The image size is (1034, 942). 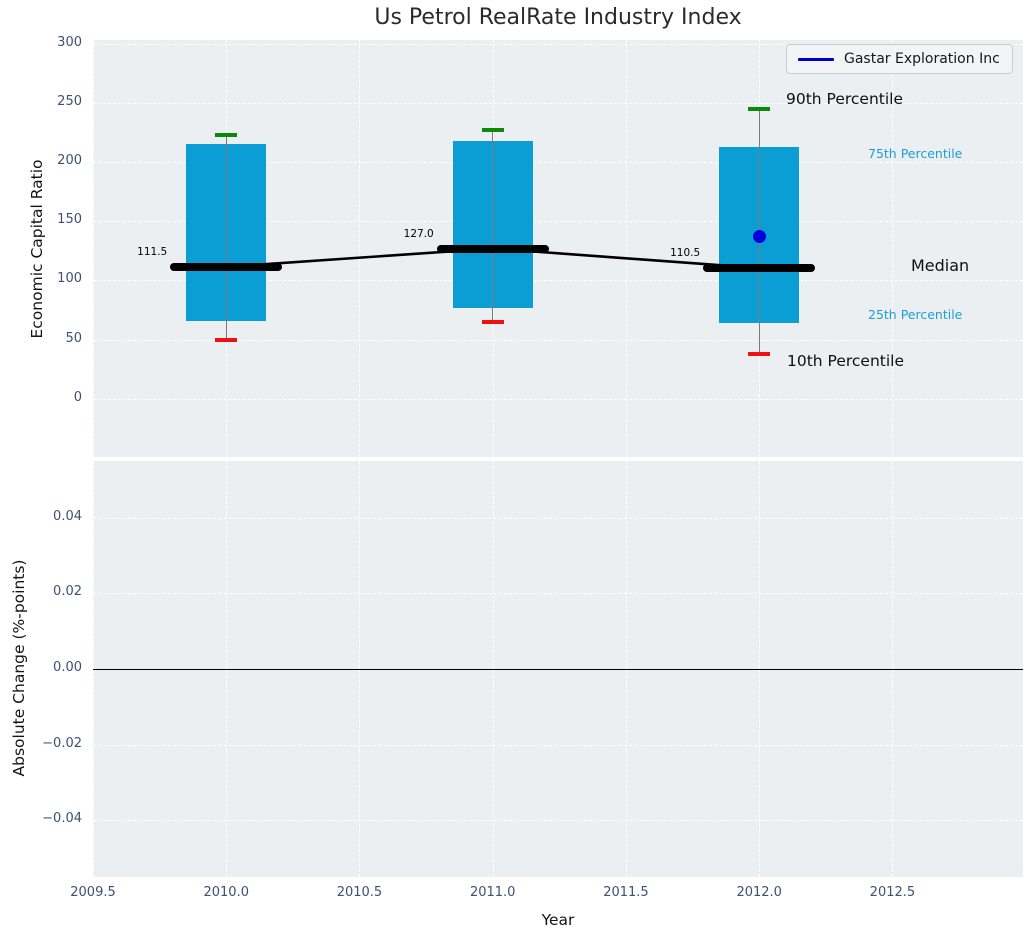 What do you see at coordinates (152, 251) in the screenshot?
I see `median-value-annotation: 111.5` at bounding box center [152, 251].